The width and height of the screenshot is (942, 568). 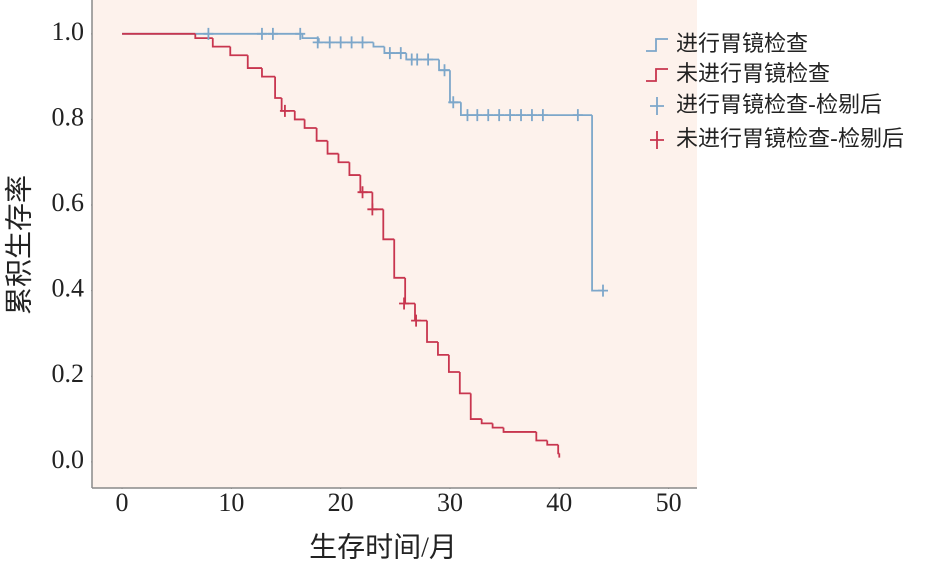 What do you see at coordinates (68, 373) in the screenshot?
I see `y-tick-label: 0.2` at bounding box center [68, 373].